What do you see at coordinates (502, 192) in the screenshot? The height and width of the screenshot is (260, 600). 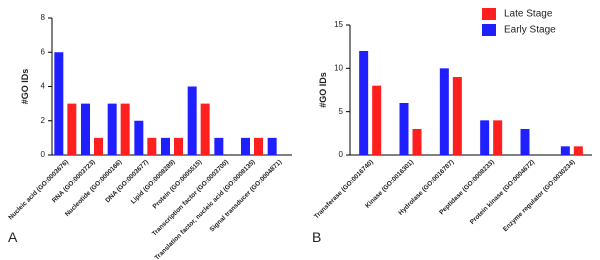 I see `x-tick-label: Protein kinase (GO:0004672)` at bounding box center [502, 192].